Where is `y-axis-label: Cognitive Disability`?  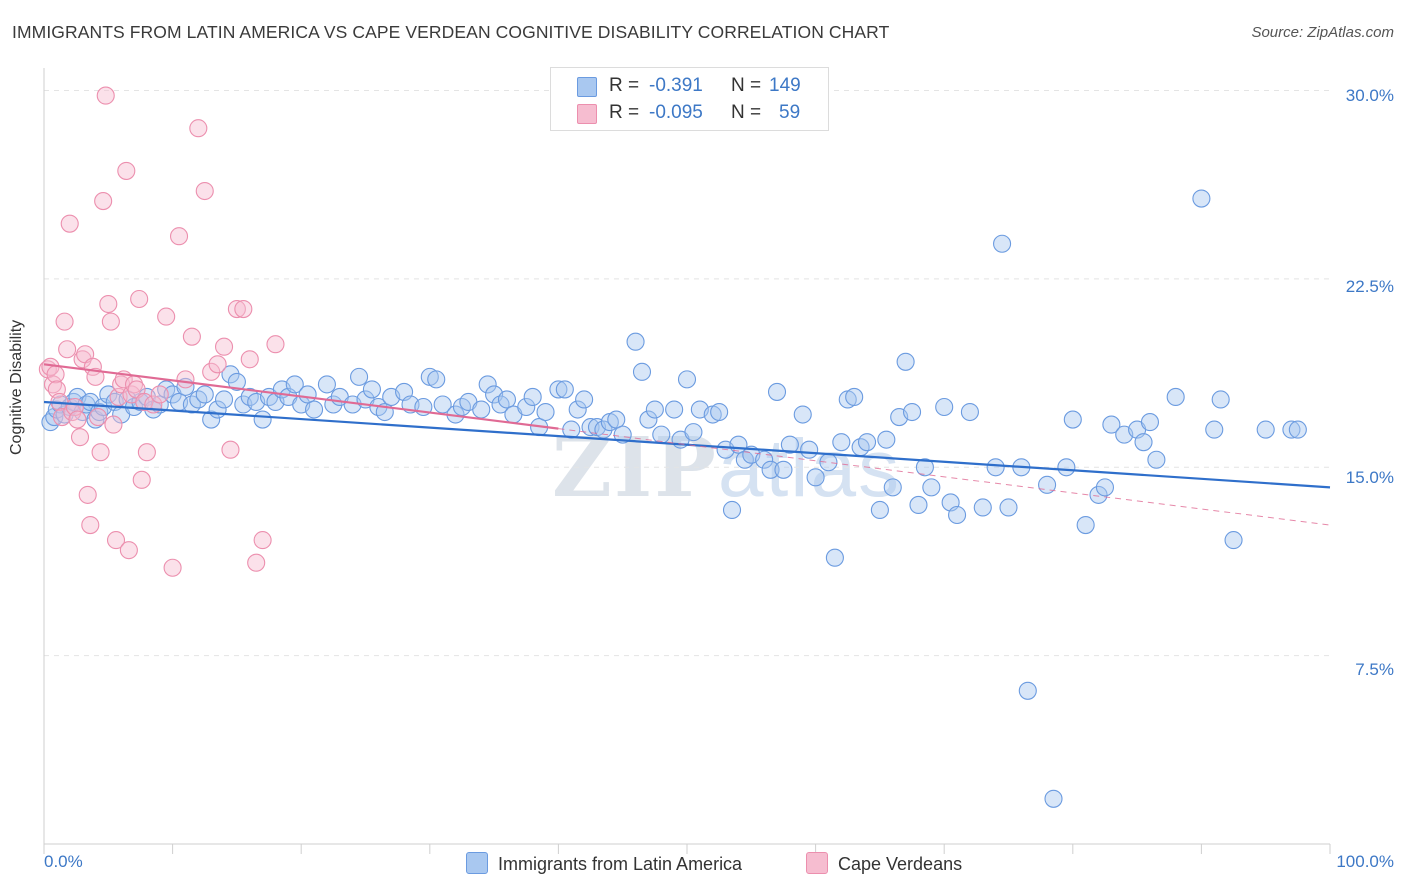
y-axis-label: Cognitive Disability is located at coordinates (16, 387).